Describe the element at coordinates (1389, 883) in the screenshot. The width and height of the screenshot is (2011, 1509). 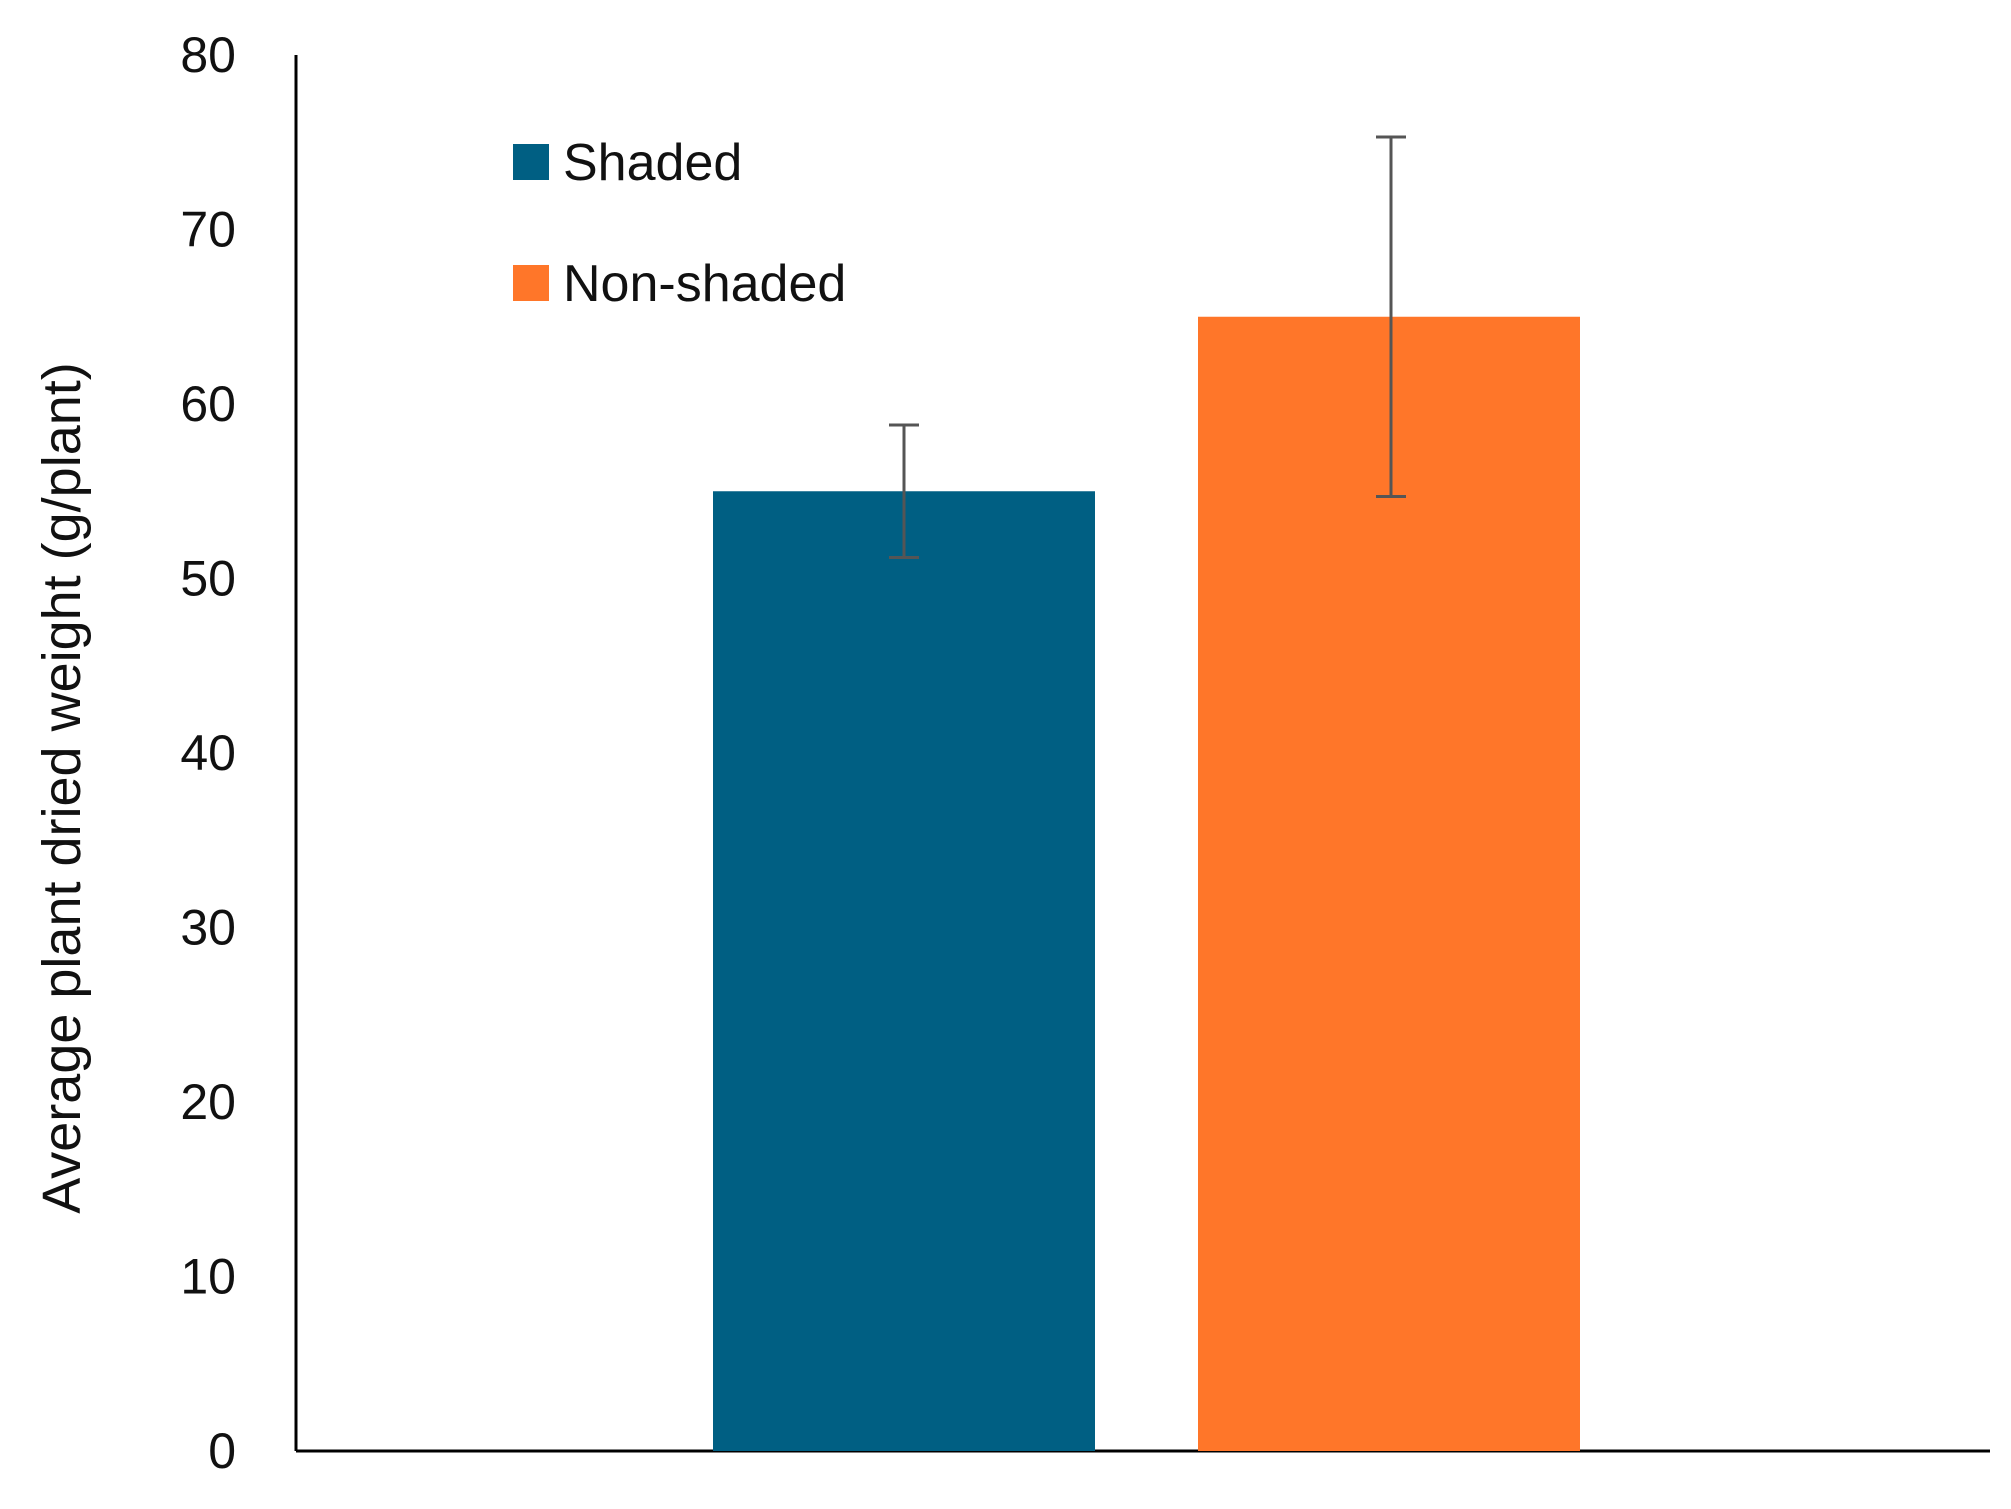
I see `bar-non-shaded` at that location.